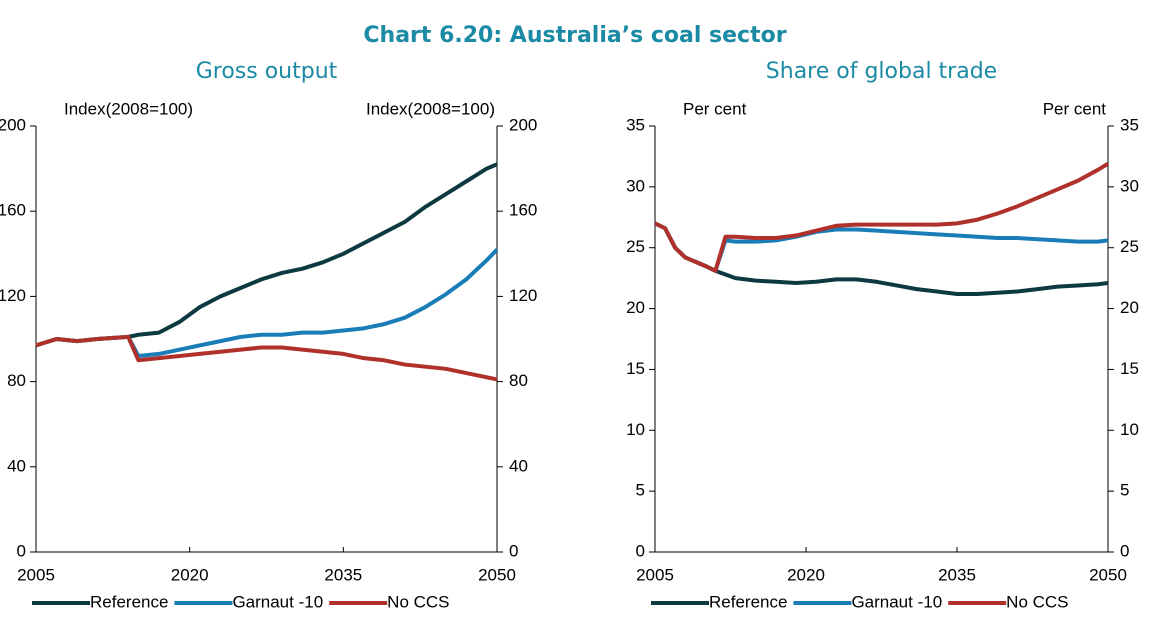 Image resolution: width=1151 pixels, height=630 pixels. Describe the element at coordinates (715, 108) in the screenshot. I see `y-axis-label: Per cent` at that location.